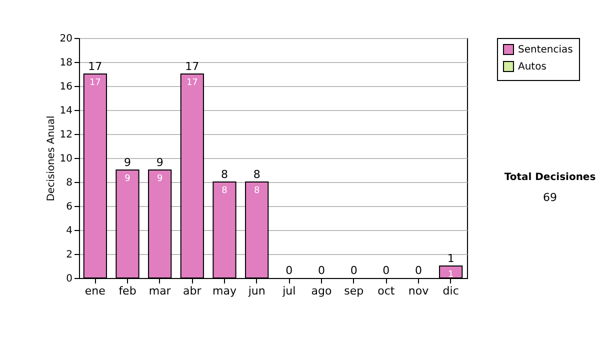  What do you see at coordinates (66, 39) in the screenshot?
I see `y-tick-label: 20` at bounding box center [66, 39].